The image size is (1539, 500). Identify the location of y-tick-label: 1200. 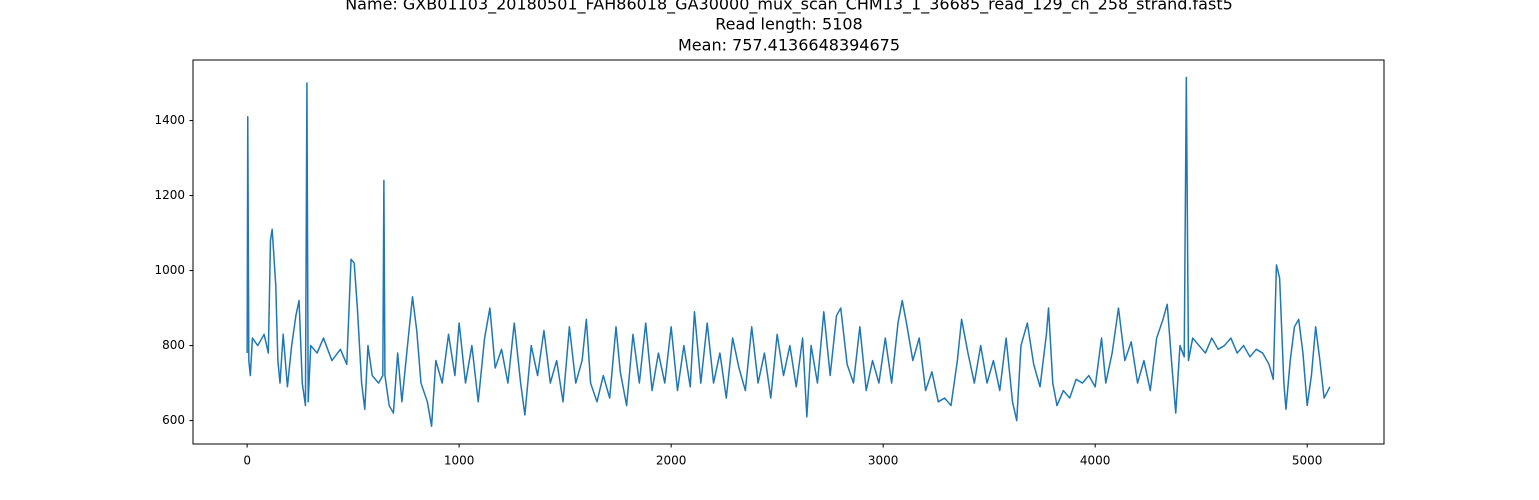
(169, 195).